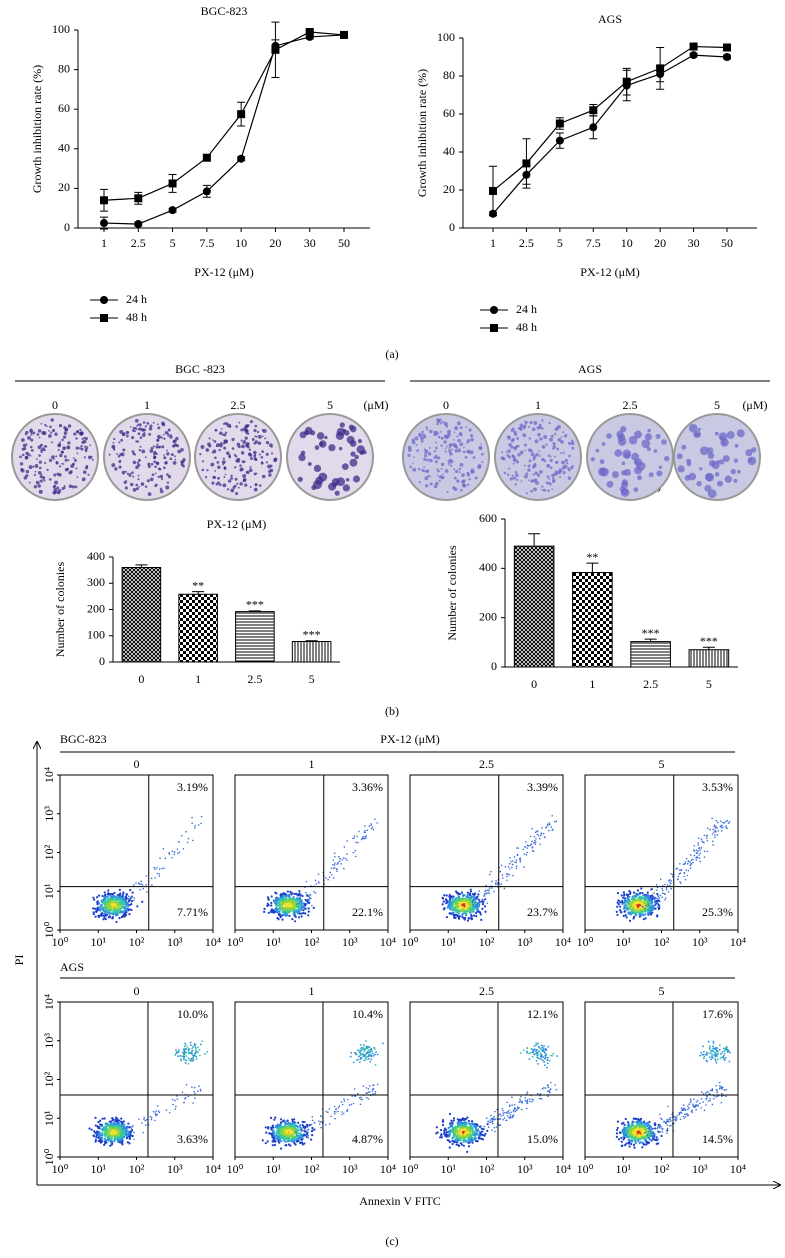 Image resolution: width=785 pixels, height=1258 pixels. I want to click on panel-label: (a), so click(391, 354).